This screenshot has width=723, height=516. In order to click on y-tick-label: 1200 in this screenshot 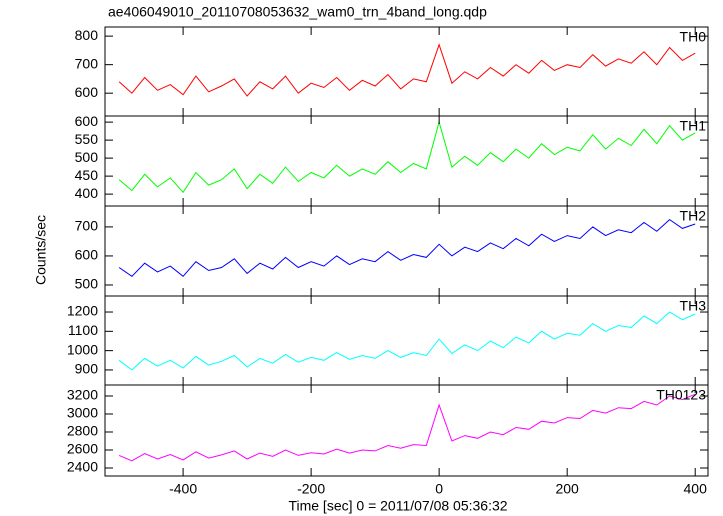, I will do `click(82, 311)`.